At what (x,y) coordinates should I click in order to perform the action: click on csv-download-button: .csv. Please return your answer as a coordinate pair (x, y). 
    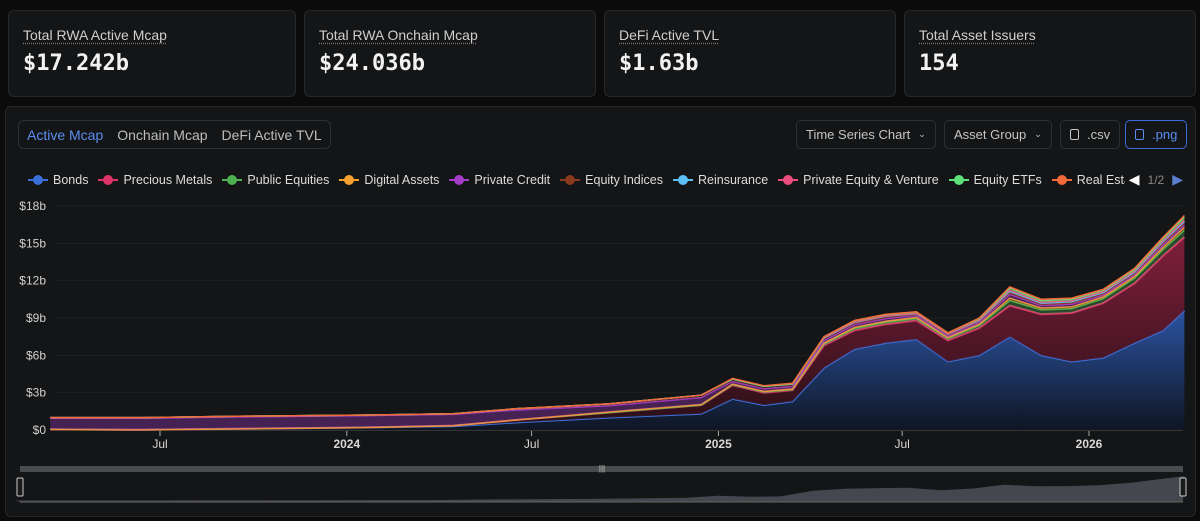
    Looking at the image, I should click on (1090, 134).